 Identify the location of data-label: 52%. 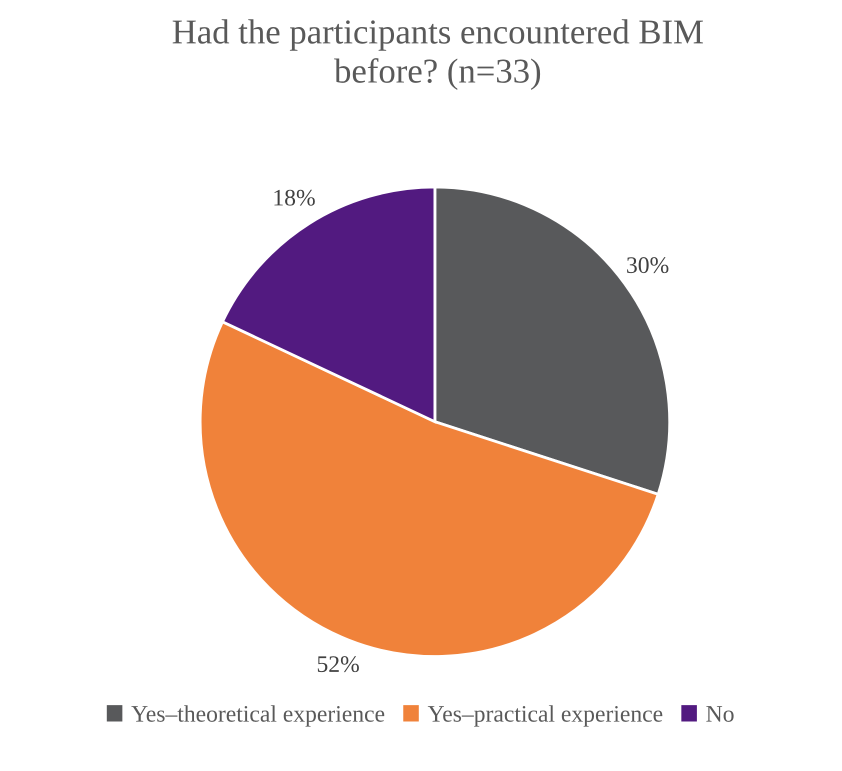
(338, 664).